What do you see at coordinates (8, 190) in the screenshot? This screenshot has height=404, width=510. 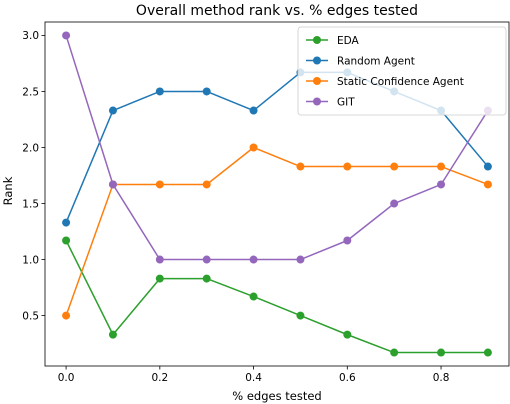 I see `y-axis-label: Rank` at bounding box center [8, 190].